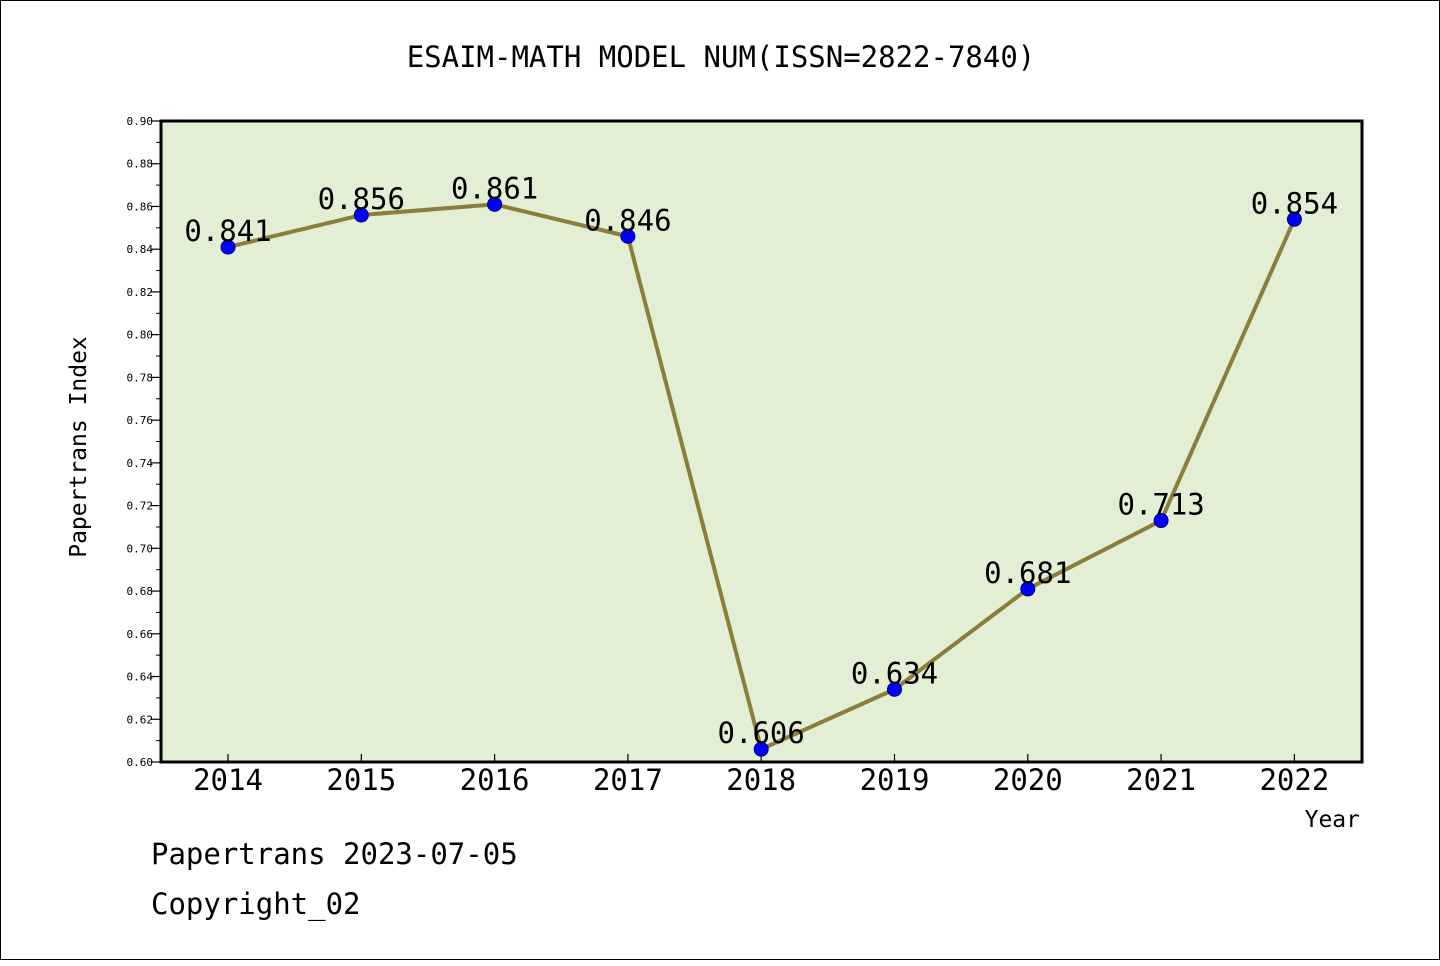 This screenshot has height=966, width=1440. Describe the element at coordinates (1027, 573) in the screenshot. I see `data-label: 0.681` at that location.